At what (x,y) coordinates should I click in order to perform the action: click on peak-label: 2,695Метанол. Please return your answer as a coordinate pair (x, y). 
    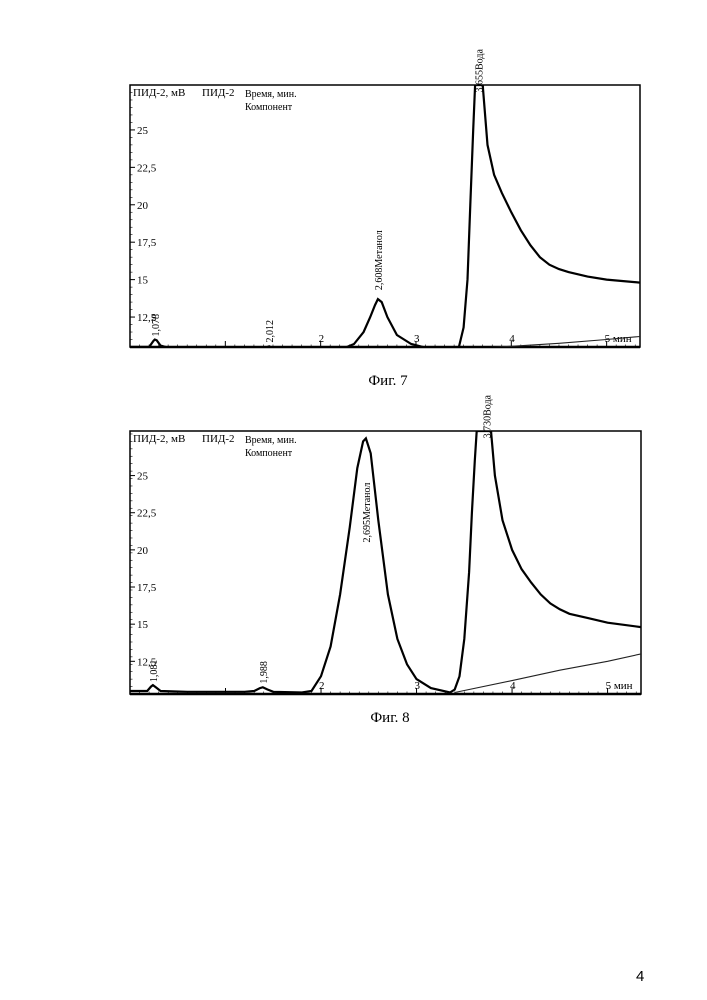
    Looking at the image, I should click on (367, 513).